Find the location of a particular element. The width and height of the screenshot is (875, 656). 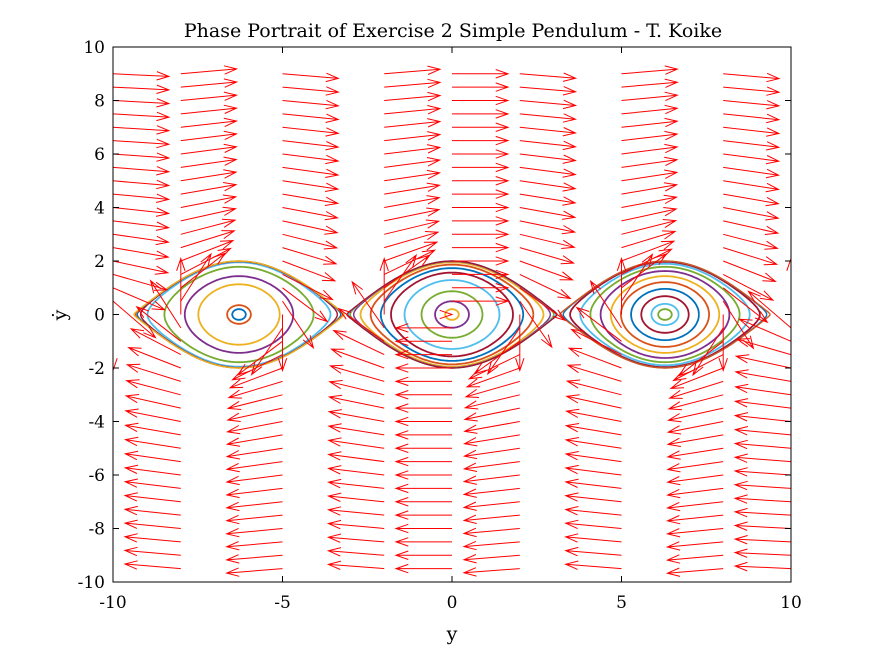

y-tick-label: -10 is located at coordinates (91, 583).